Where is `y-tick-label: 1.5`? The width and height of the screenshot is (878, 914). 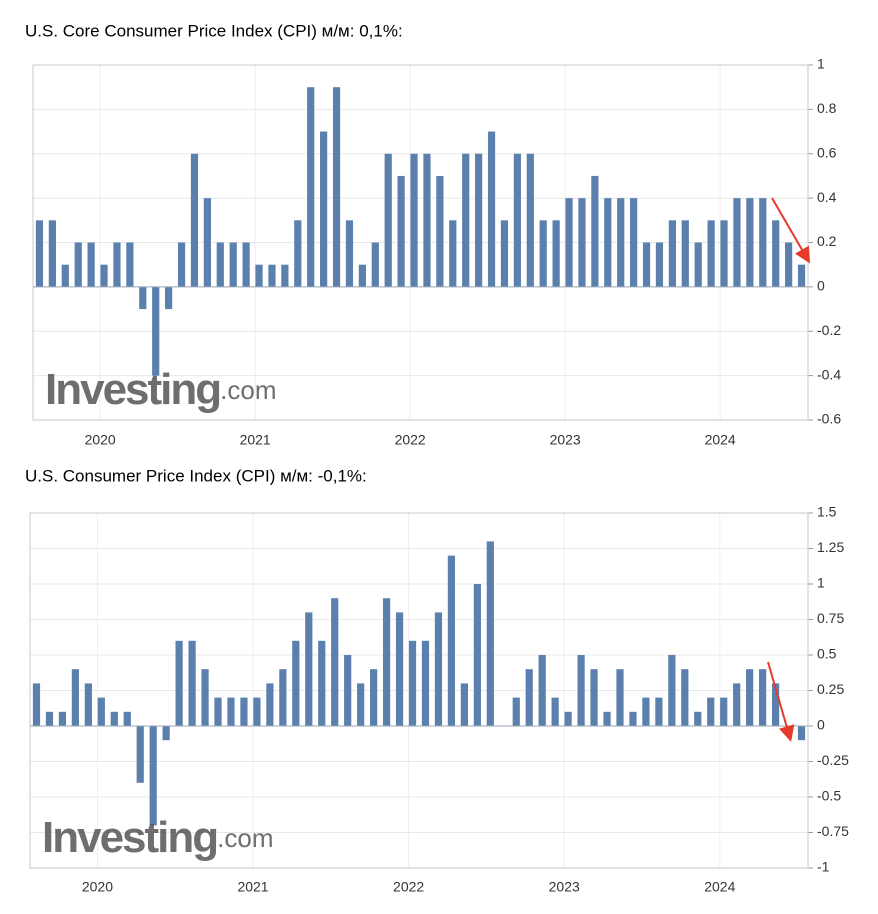 y-tick-label: 1.5 is located at coordinates (827, 512).